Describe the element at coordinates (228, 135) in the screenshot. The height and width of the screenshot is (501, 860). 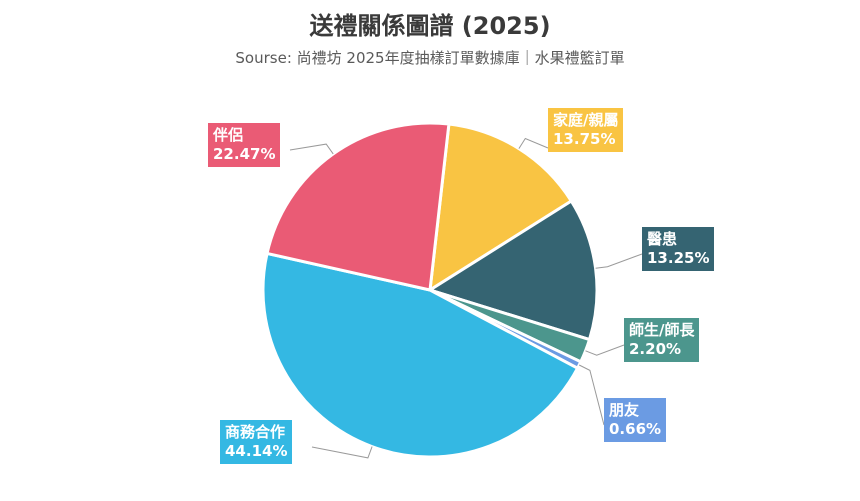
I see `slice-label-name: 伴侶` at that location.